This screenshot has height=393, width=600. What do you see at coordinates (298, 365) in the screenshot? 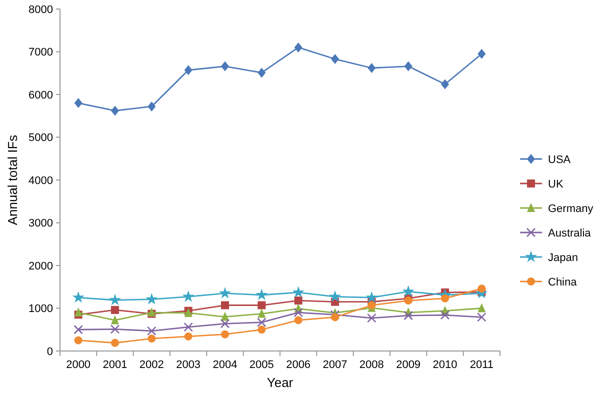
I see `x-tick-label: 2006` at bounding box center [298, 365].